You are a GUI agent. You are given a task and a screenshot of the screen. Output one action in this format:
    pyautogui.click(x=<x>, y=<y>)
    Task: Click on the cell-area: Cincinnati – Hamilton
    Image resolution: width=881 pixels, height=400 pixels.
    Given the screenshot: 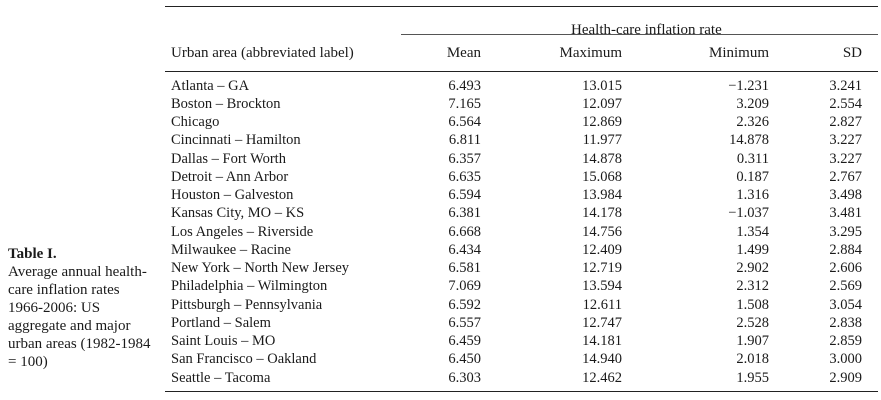 What is the action you would take?
    pyautogui.click(x=236, y=140)
    